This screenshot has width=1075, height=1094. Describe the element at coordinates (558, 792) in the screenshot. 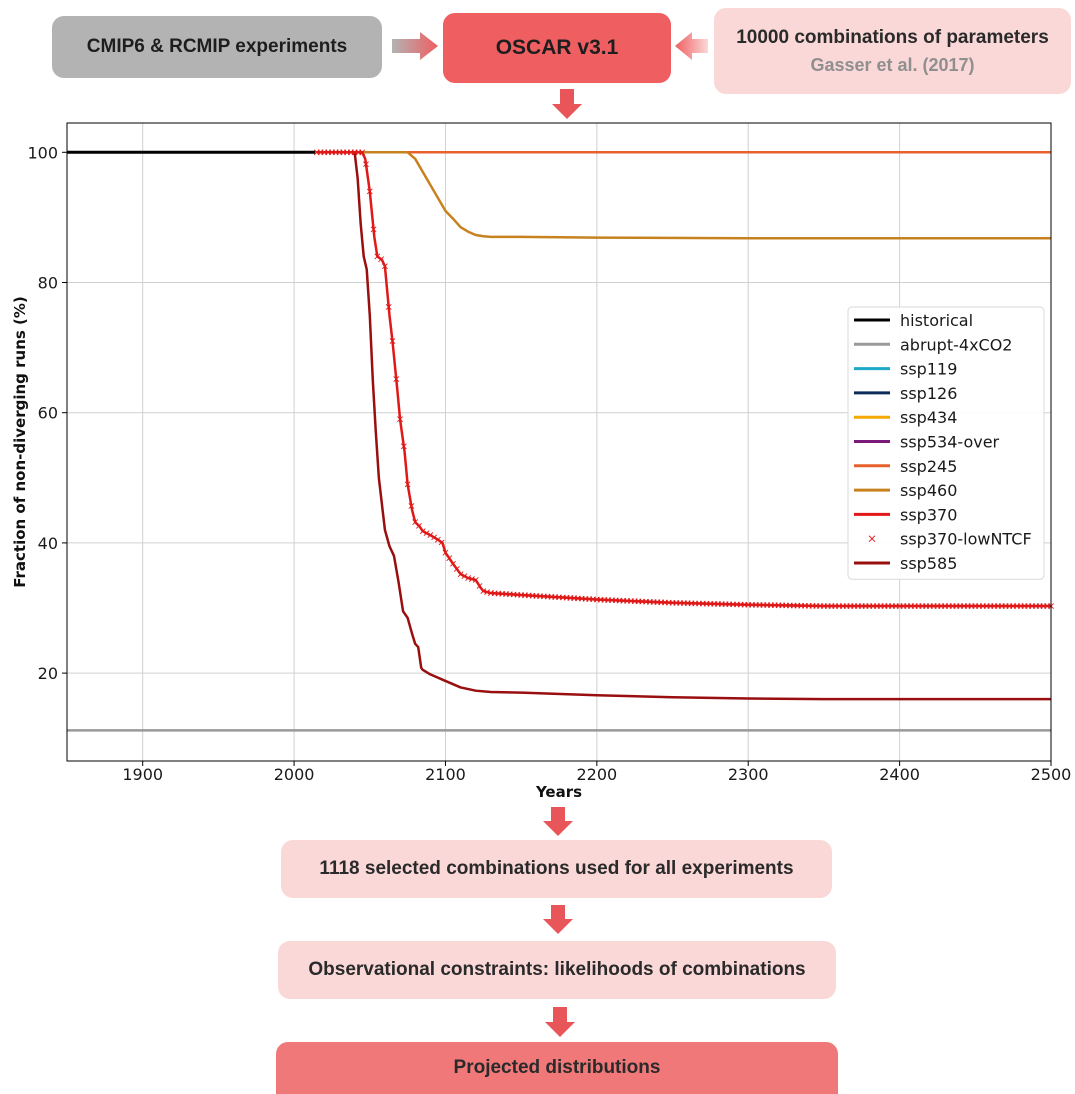

I see `x-axis-label: Years` at that location.